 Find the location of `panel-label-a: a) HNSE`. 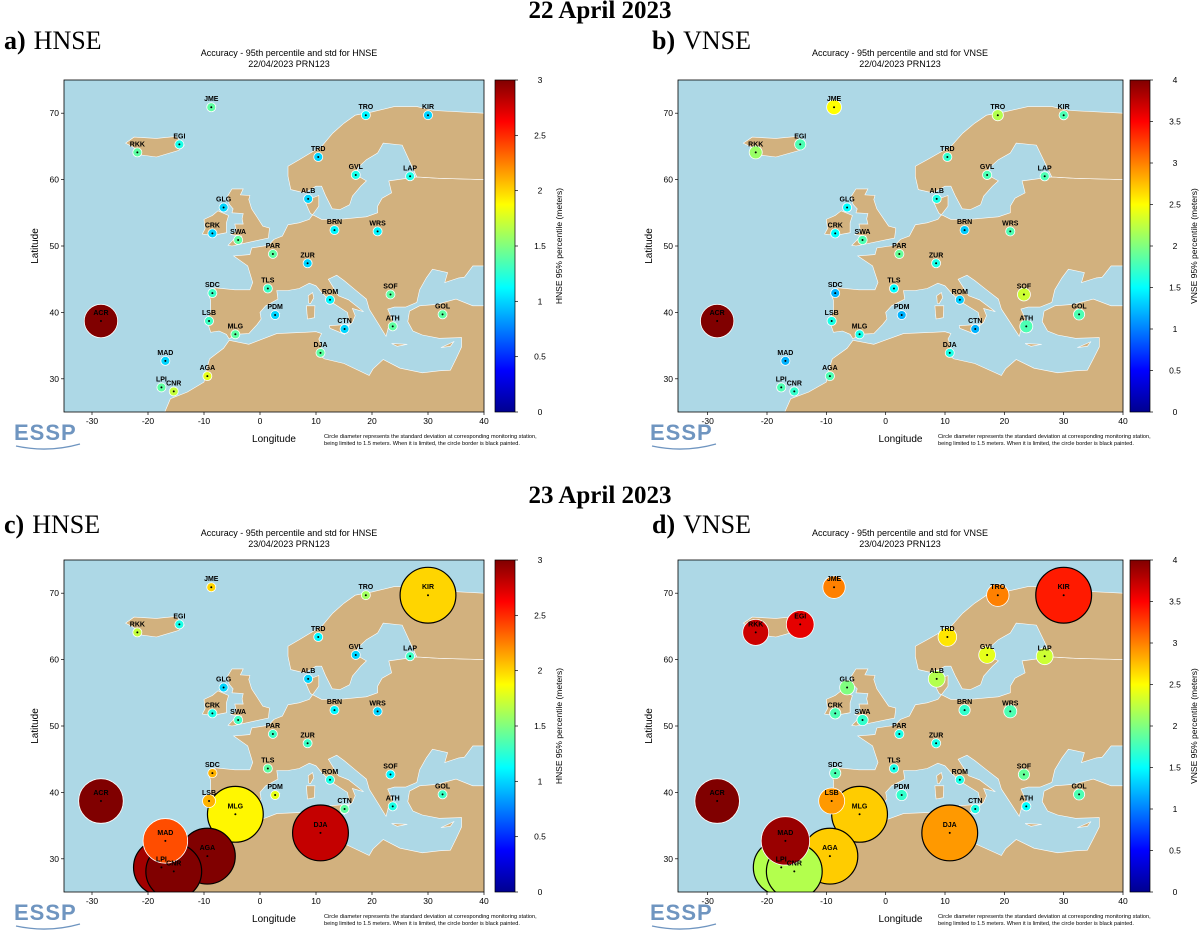

panel-label-a: a) HNSE is located at coordinates (53, 41).